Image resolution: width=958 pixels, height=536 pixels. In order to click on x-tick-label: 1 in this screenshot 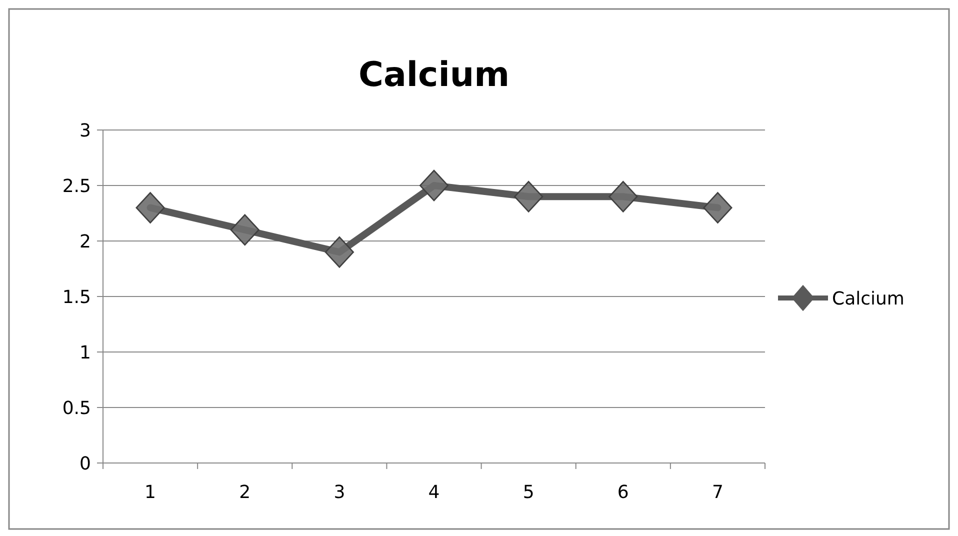, I will do `click(150, 492)`.